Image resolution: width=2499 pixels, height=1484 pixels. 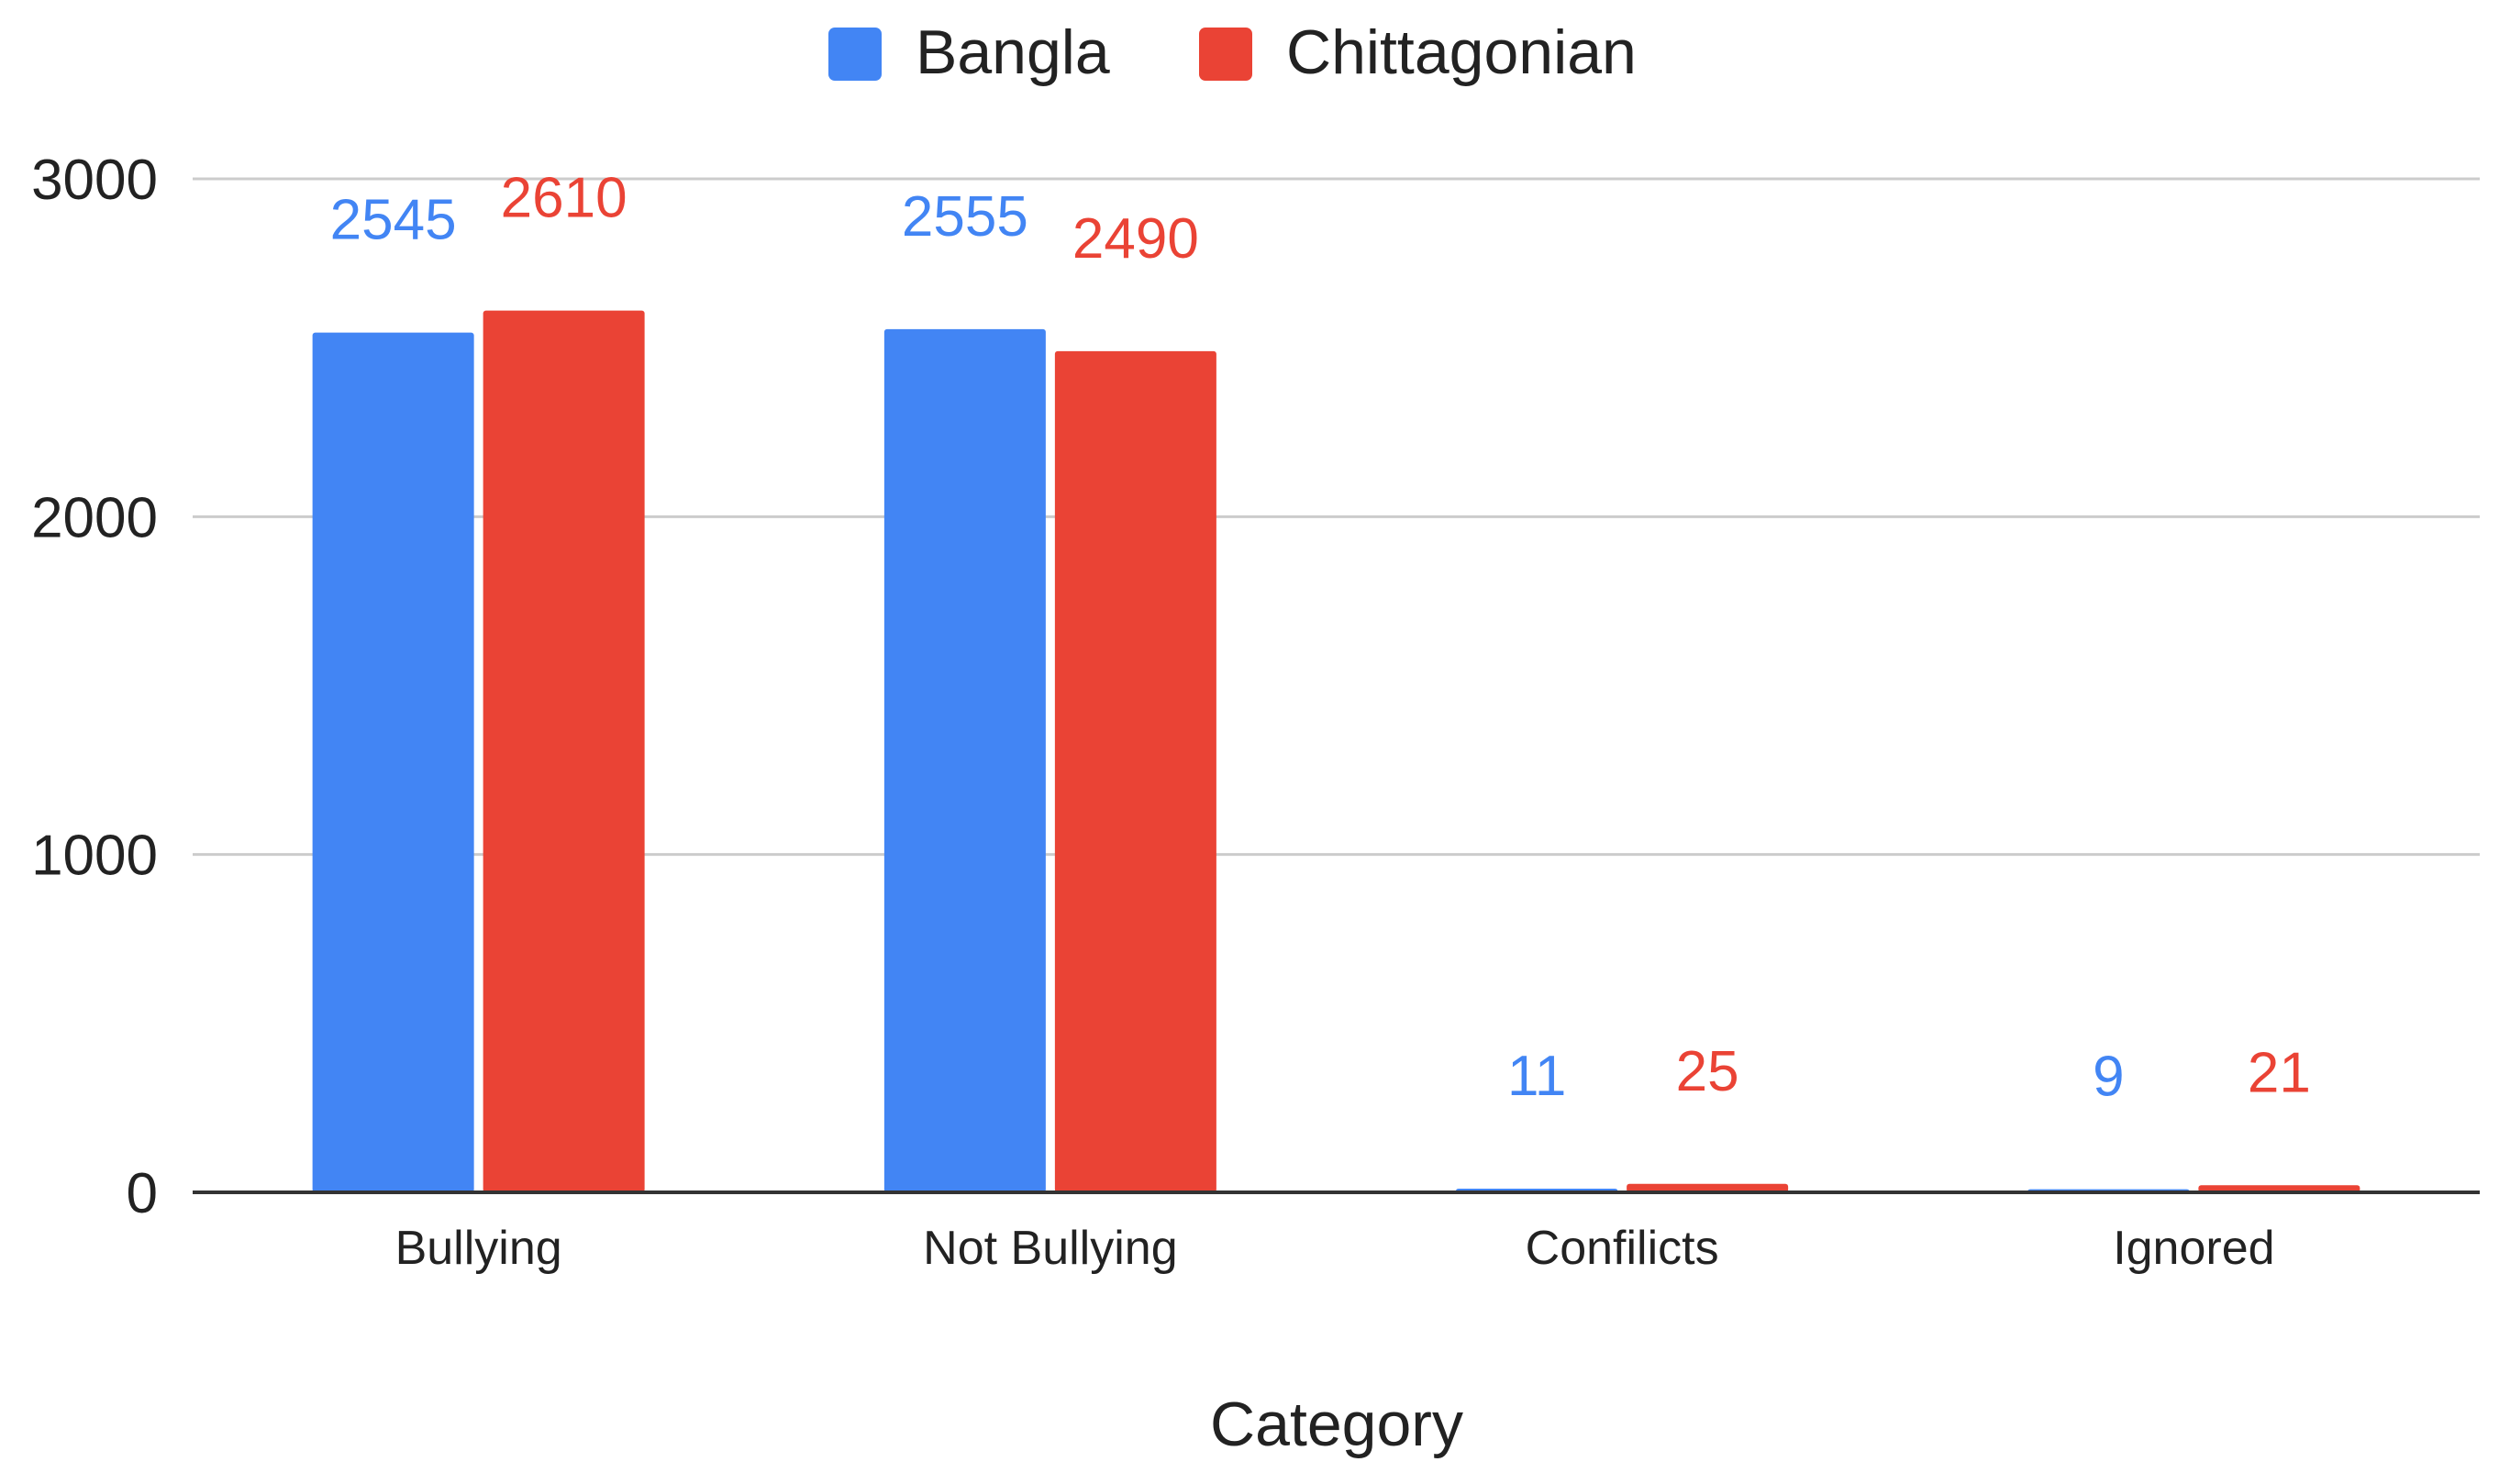 I want to click on data-label: 2610, so click(x=564, y=198).